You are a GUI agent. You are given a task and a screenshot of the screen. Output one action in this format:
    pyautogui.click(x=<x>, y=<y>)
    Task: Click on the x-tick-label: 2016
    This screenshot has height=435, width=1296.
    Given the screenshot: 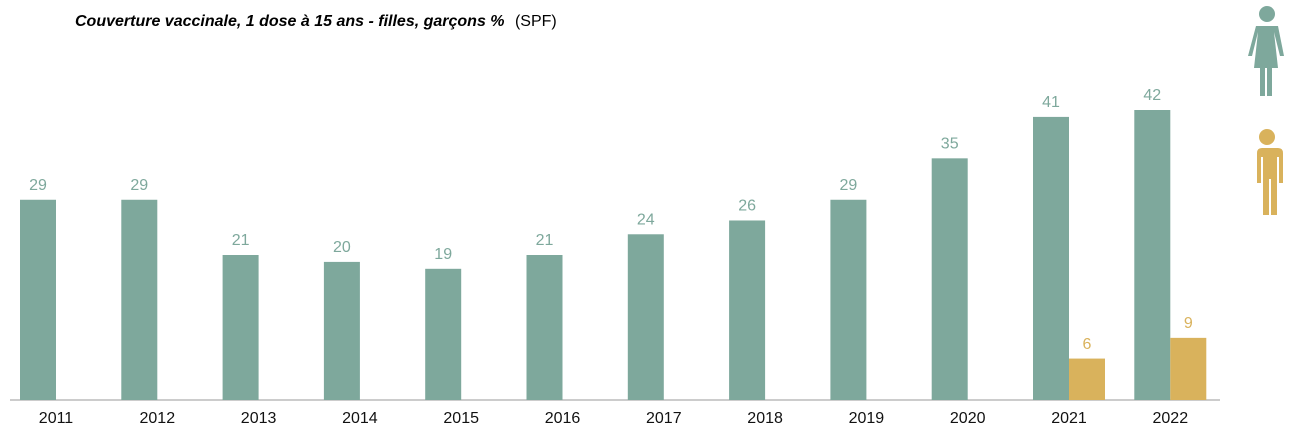 What is the action you would take?
    pyautogui.click(x=563, y=418)
    